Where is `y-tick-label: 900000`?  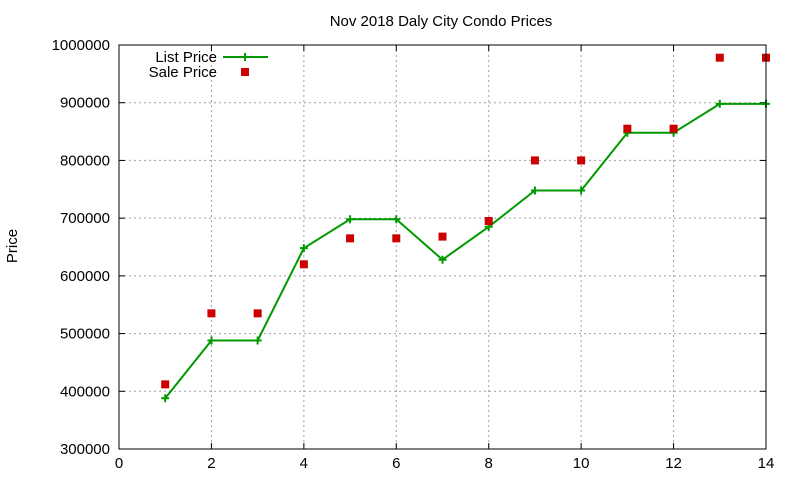 y-tick-label: 900000 is located at coordinates (85, 103).